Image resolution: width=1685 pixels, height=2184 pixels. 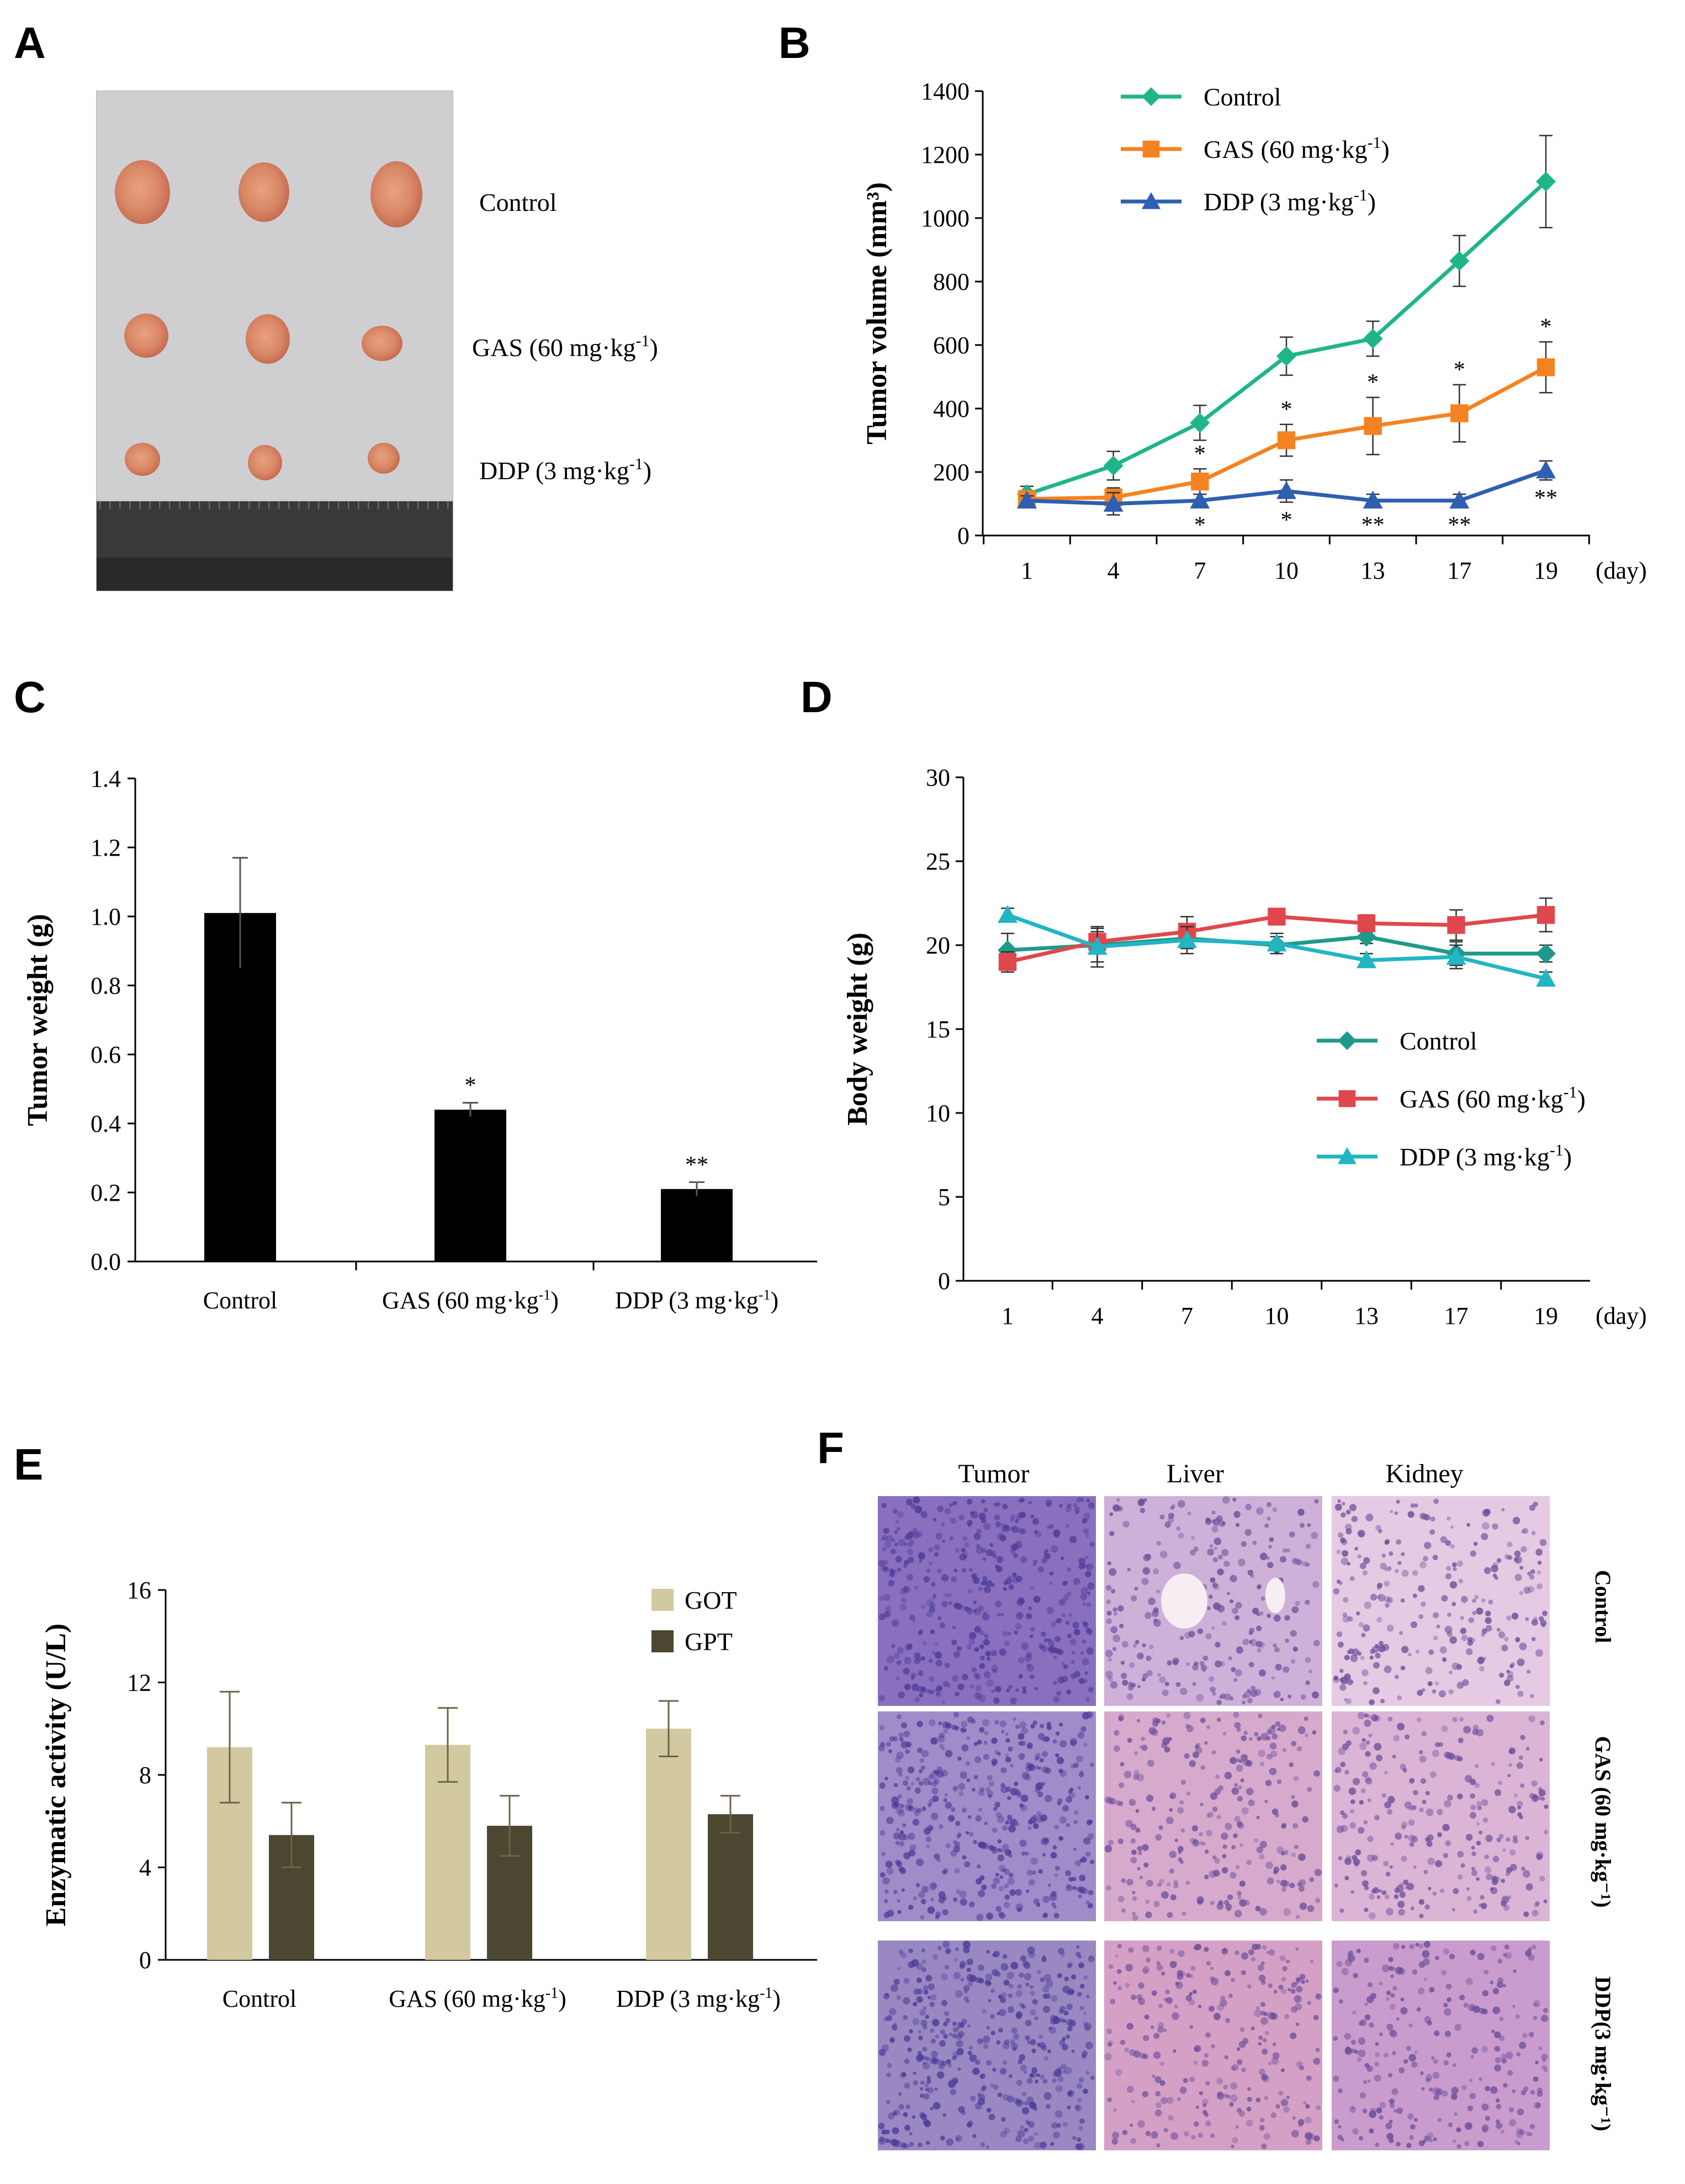 I want to click on histology-column-tumor: Tumor, so click(x=994, y=1473).